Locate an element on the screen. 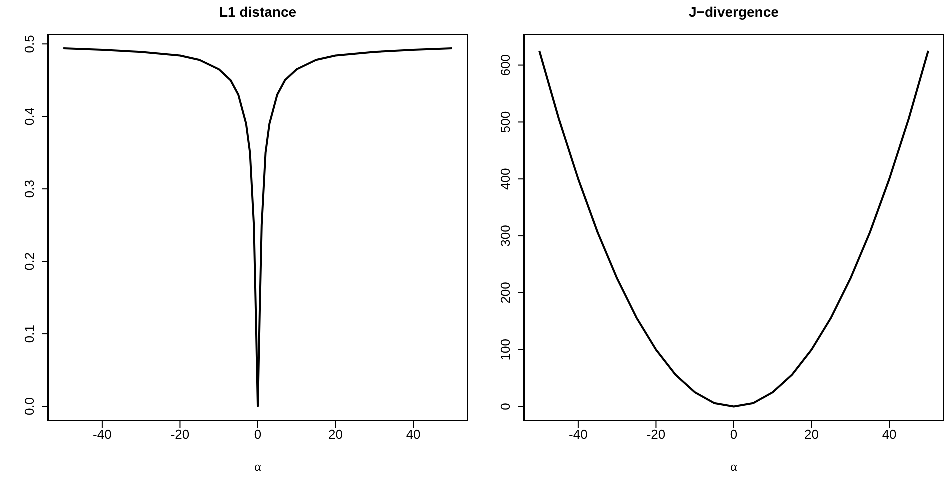 This screenshot has height=481, width=952. y-tick-label: 200 is located at coordinates (505, 293).